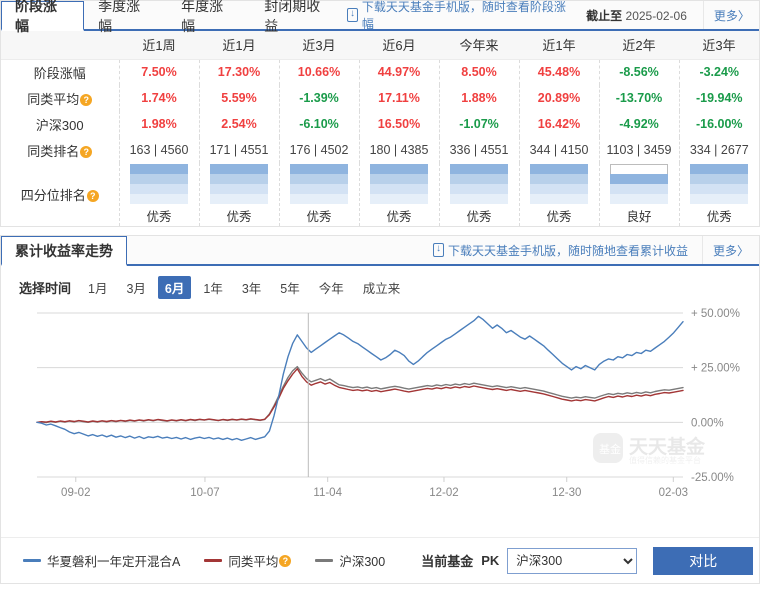  I want to click on tab-stage-gain: 阶段涨幅, so click(43, 17).